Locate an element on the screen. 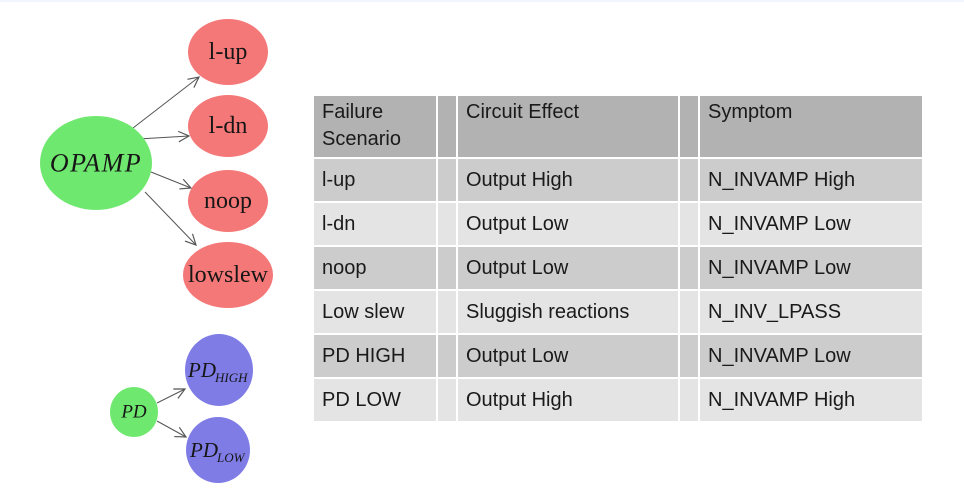  pd-low-node-ellipse is located at coordinates (218, 450).